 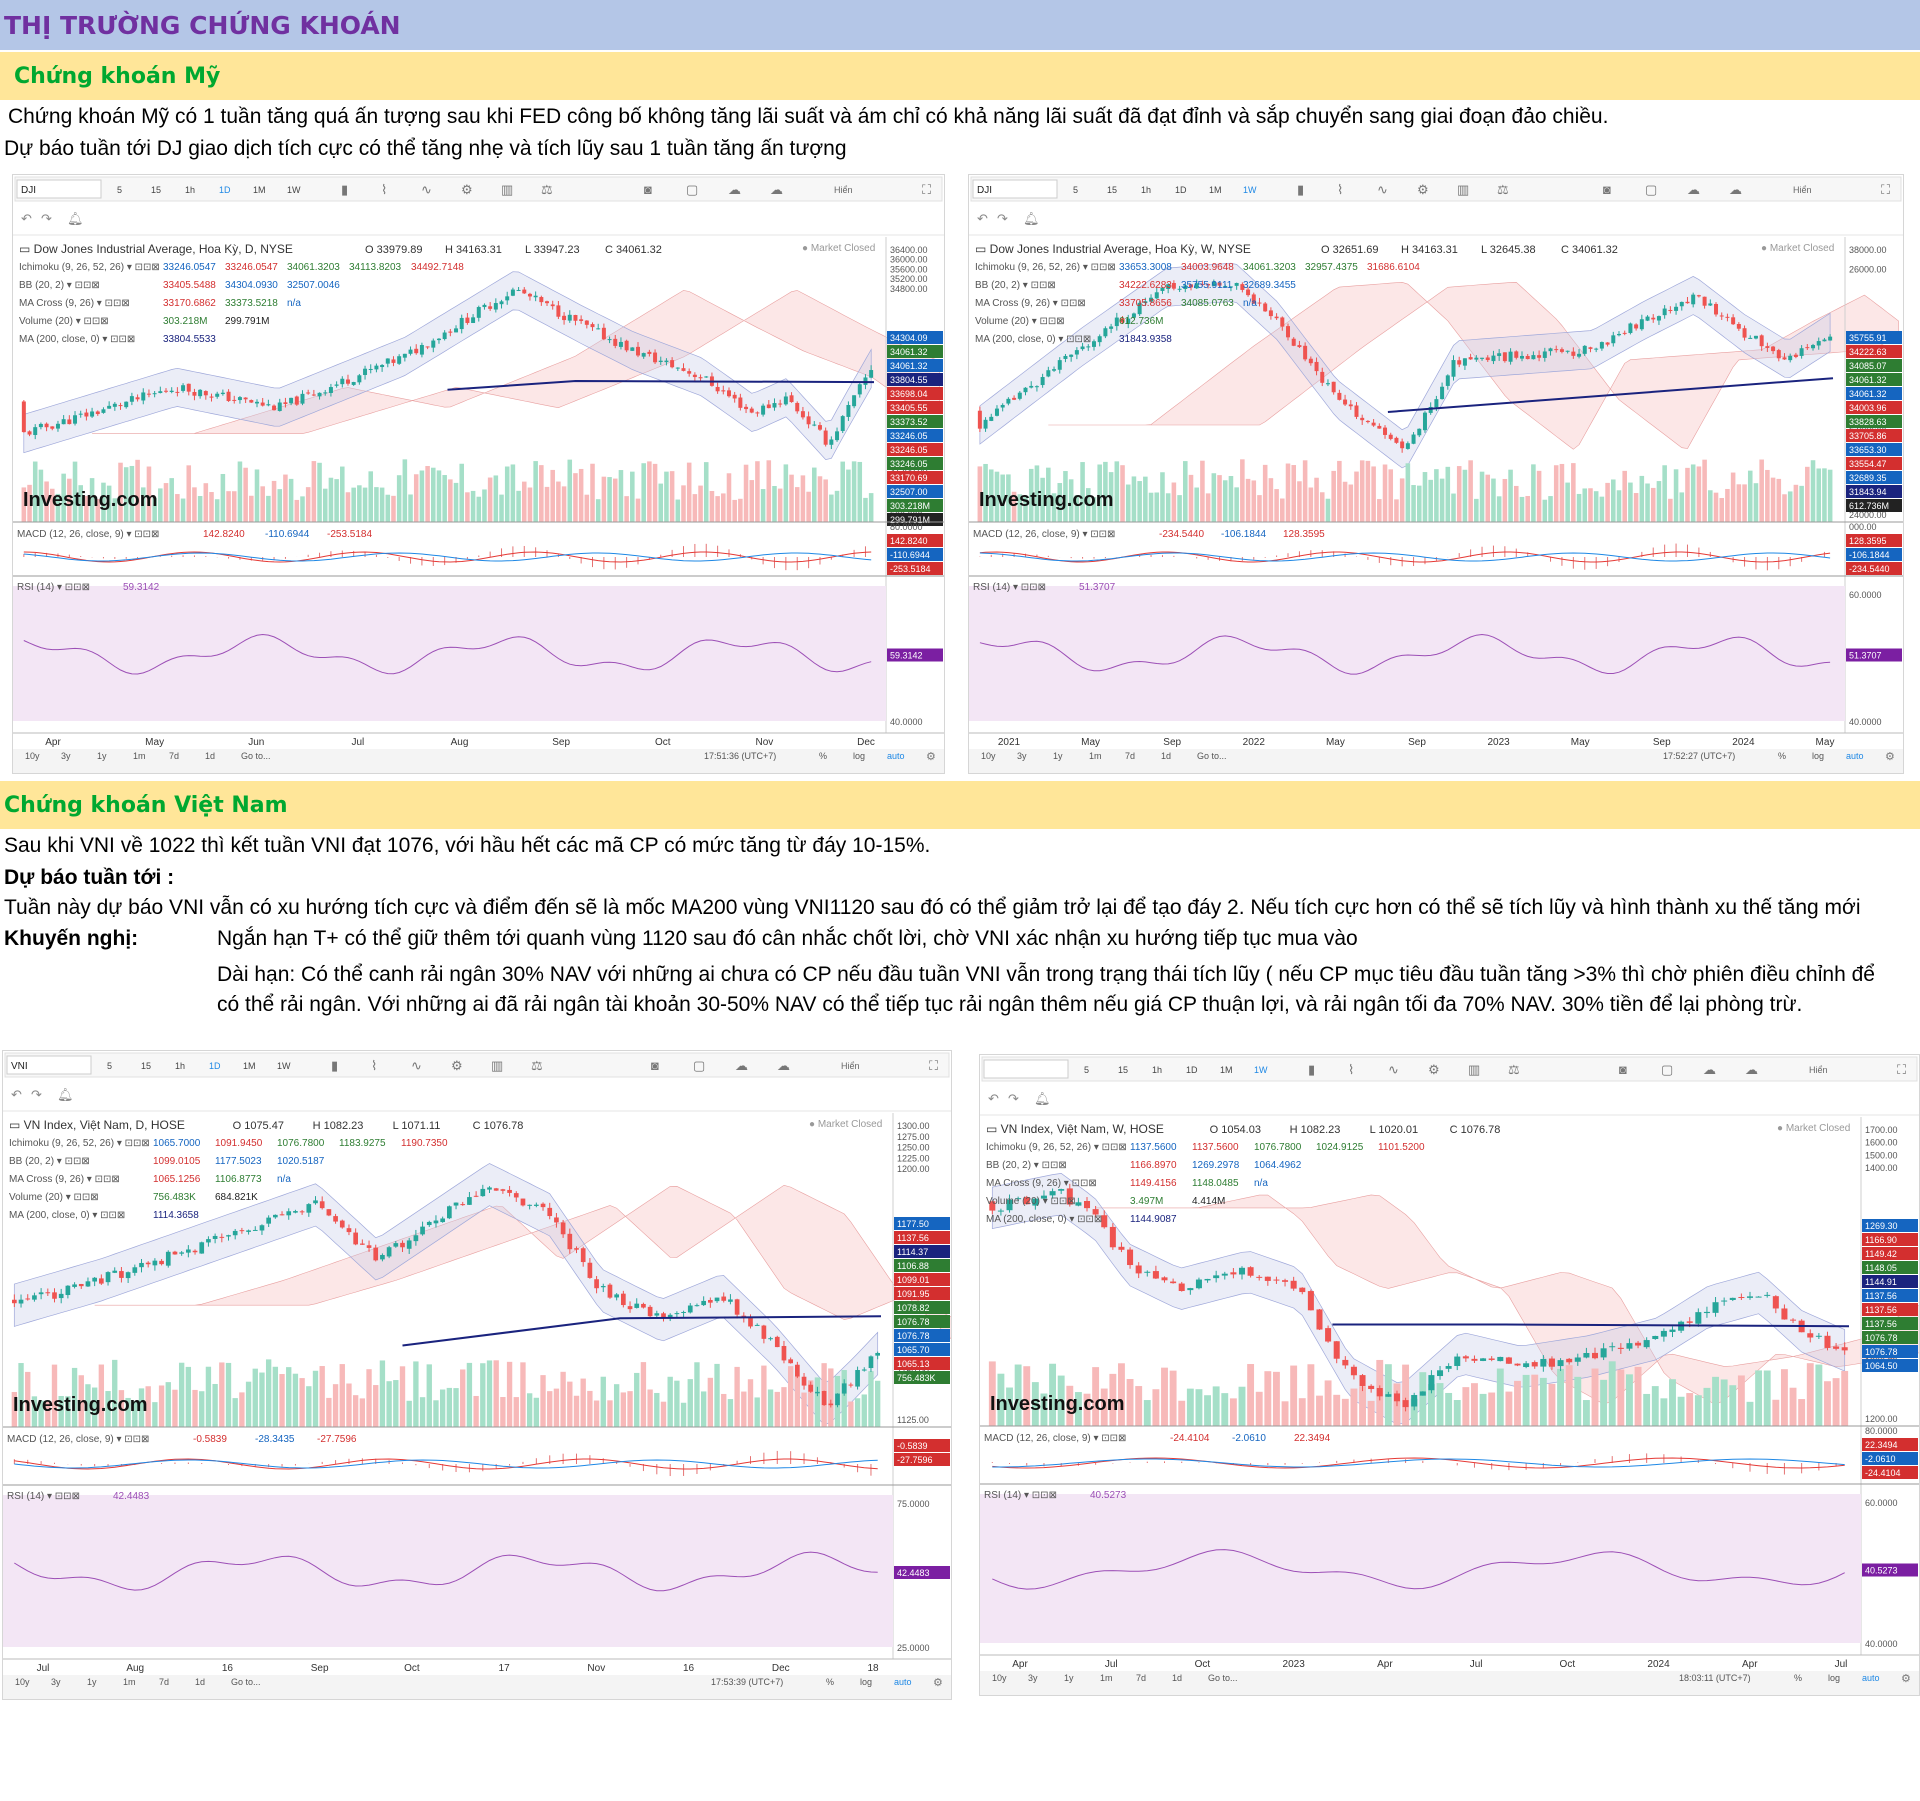 What do you see at coordinates (102, 756) in the screenshot?
I see `range-button-1y: 1y` at bounding box center [102, 756].